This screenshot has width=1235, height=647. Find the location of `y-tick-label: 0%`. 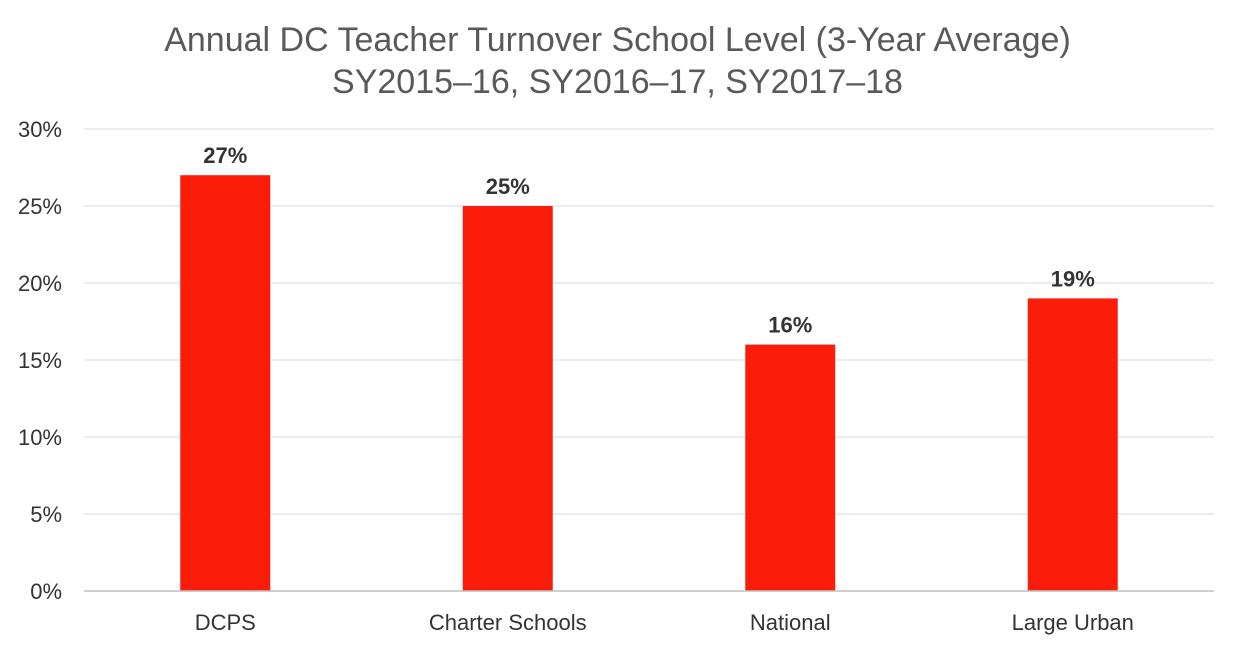

y-tick-label: 0% is located at coordinates (46, 591).